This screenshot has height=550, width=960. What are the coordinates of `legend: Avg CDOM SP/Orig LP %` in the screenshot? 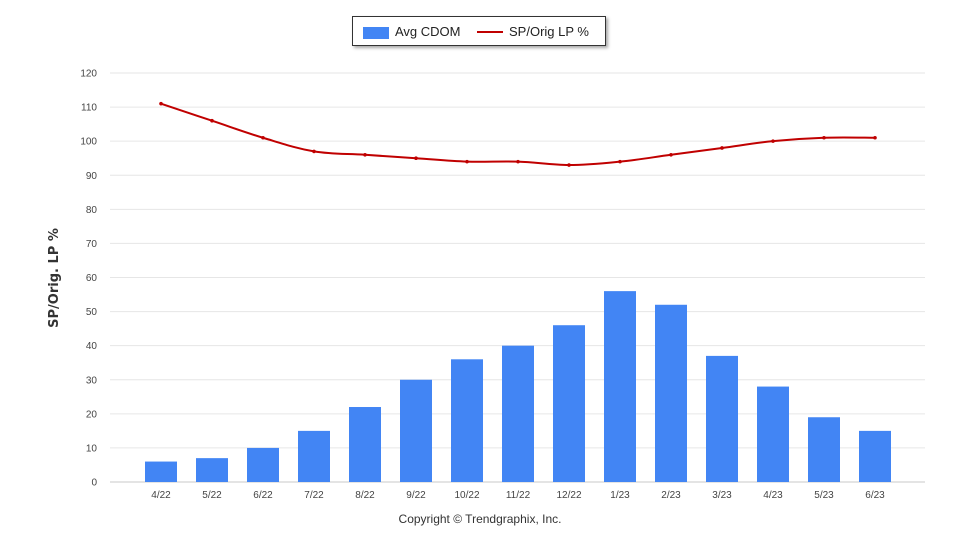 It's located at (479, 31).